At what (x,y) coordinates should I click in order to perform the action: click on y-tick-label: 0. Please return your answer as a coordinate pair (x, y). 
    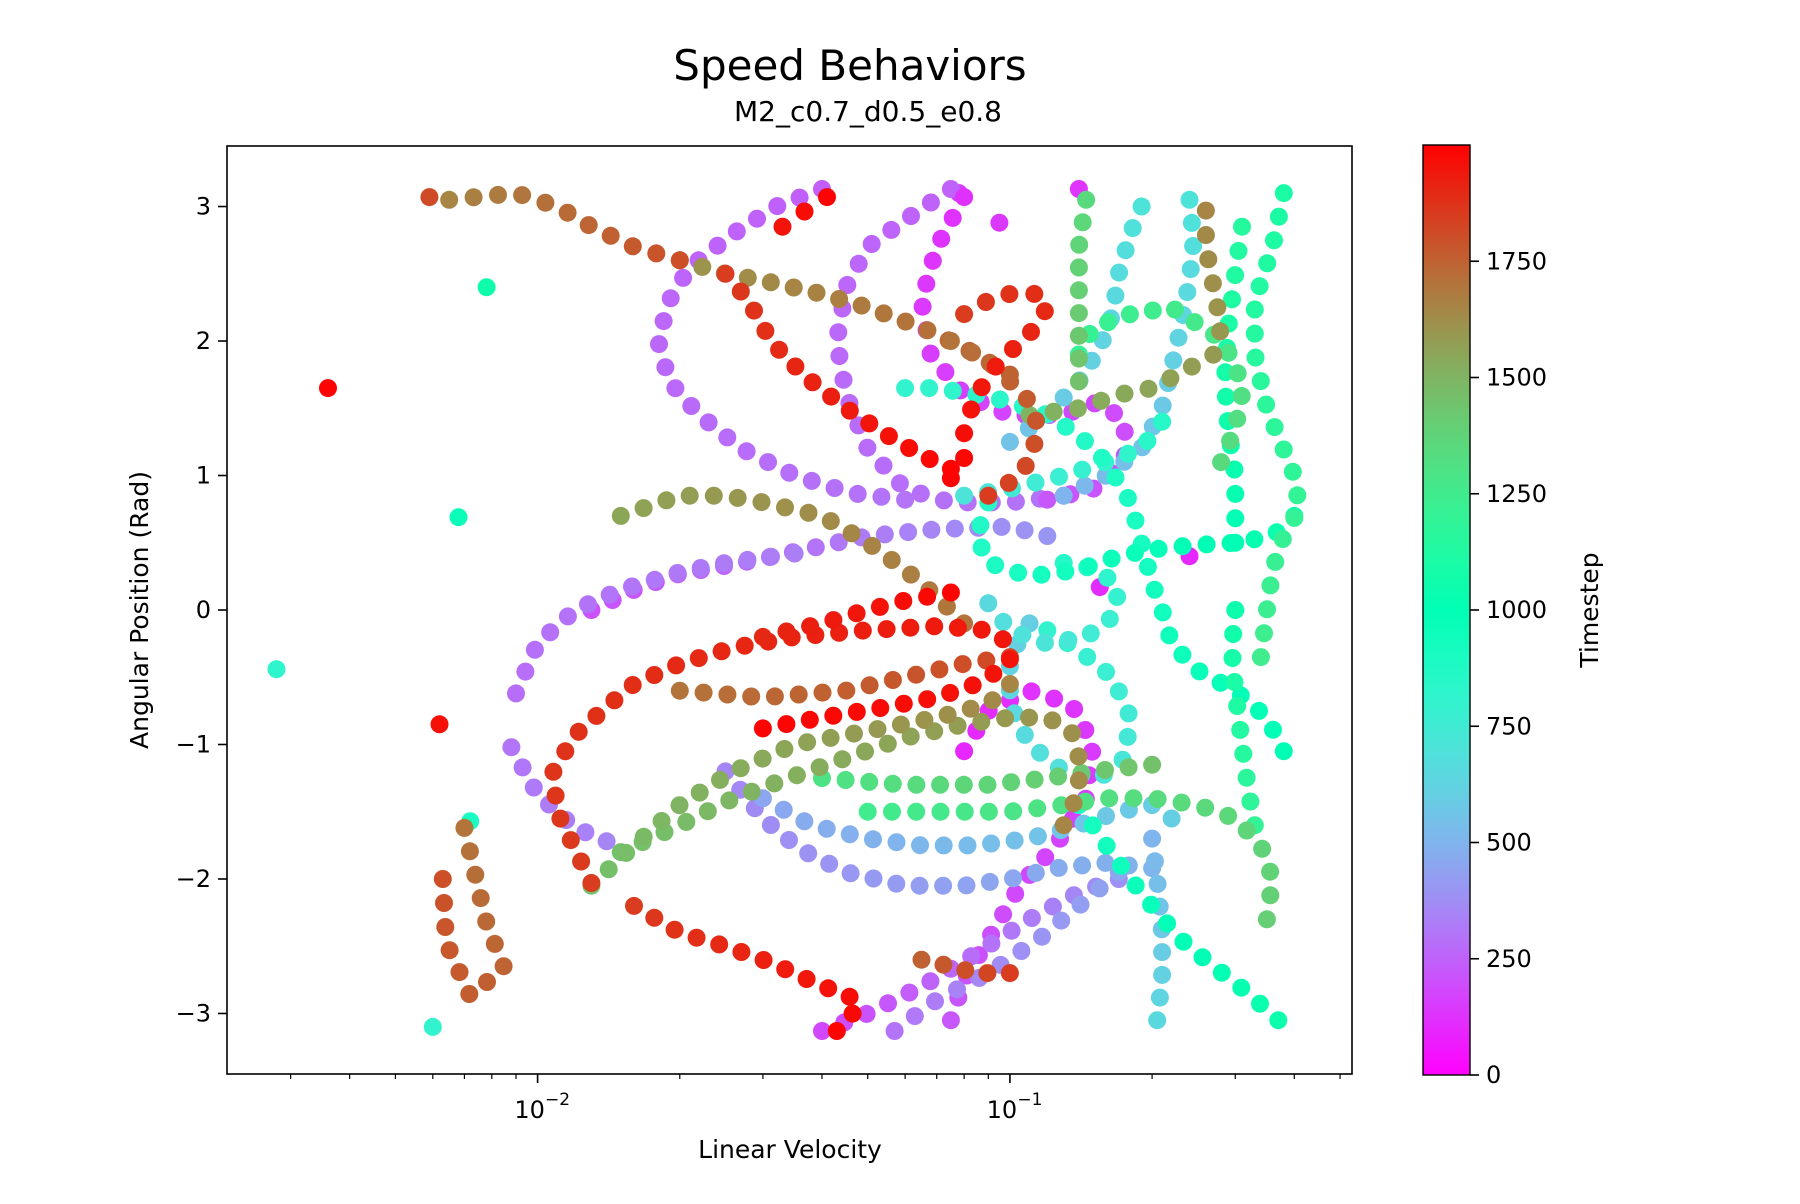
    Looking at the image, I should click on (203, 610).